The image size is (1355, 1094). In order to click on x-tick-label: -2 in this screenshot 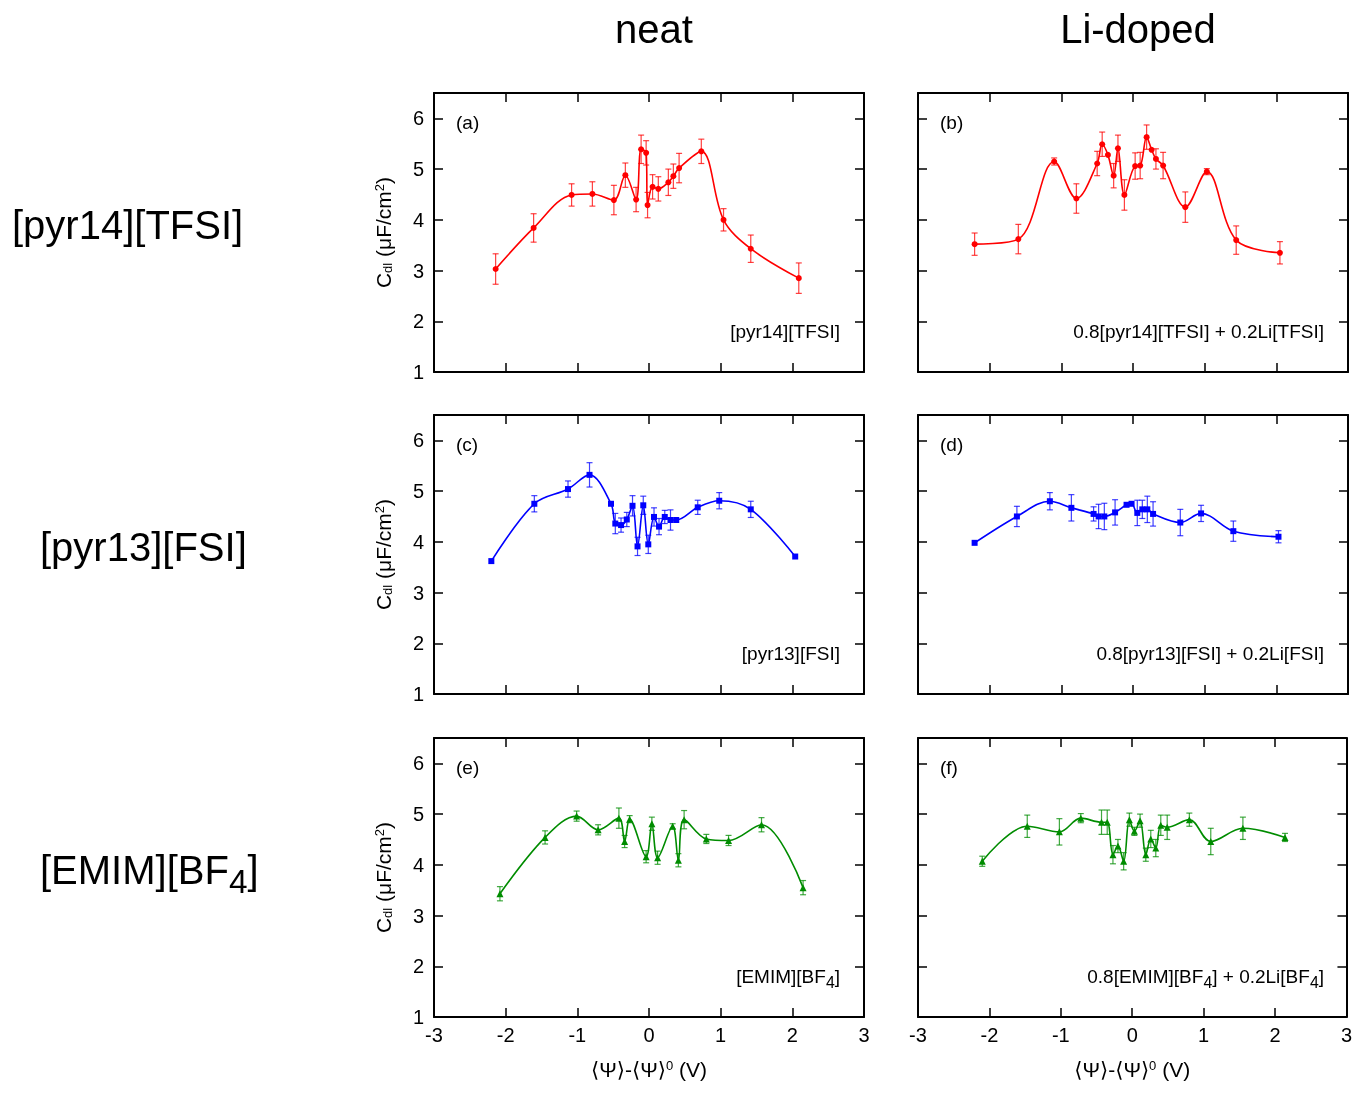, I will do `click(505, 1035)`.